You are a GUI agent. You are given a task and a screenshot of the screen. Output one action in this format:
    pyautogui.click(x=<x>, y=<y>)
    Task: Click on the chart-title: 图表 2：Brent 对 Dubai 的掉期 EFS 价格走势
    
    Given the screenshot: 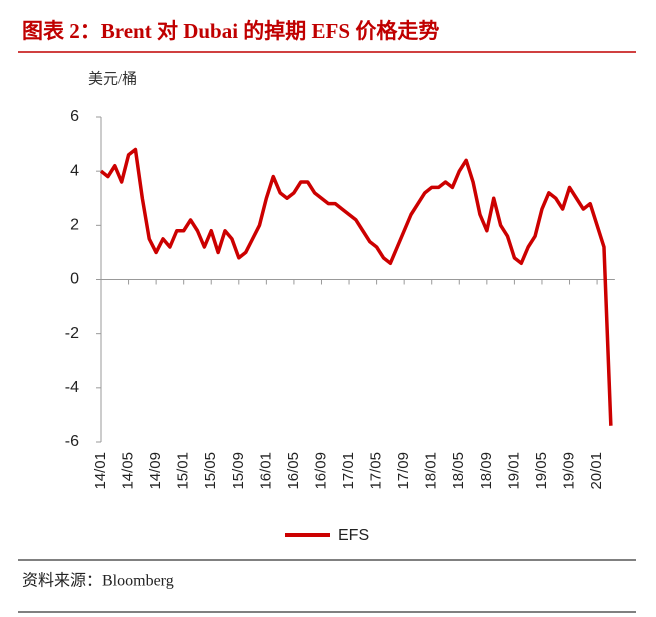 What is the action you would take?
    pyautogui.click(x=230, y=31)
    